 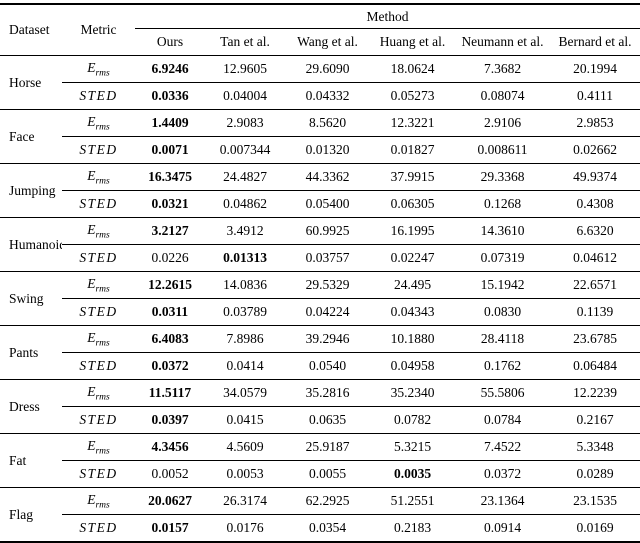 What do you see at coordinates (327, 527) in the screenshot?
I see `value-sted-flag-2: 0.0354` at bounding box center [327, 527].